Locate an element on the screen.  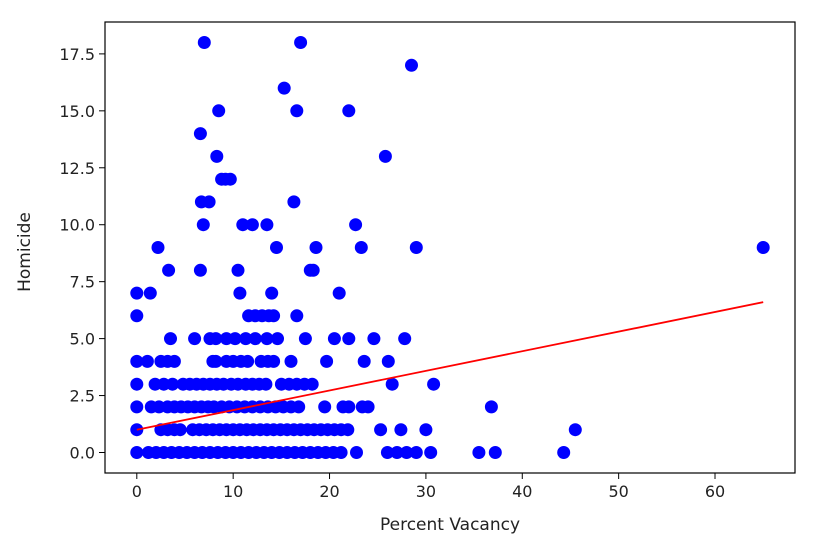
x-axis: 0 10 20 30 40 50 60 is located at coordinates (428, 487).